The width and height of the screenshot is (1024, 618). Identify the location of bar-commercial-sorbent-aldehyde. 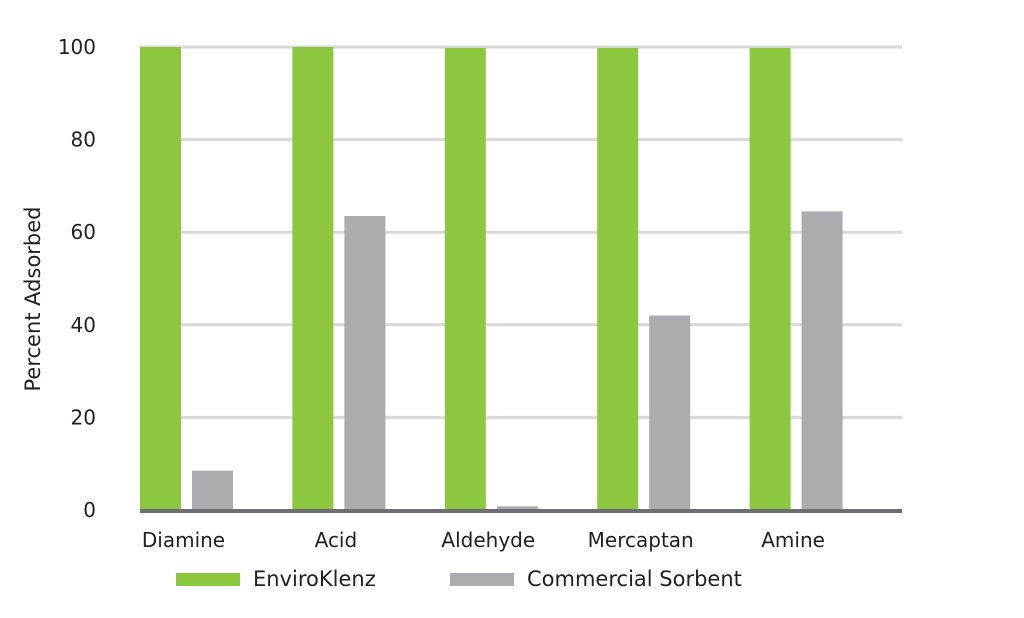
(517, 508).